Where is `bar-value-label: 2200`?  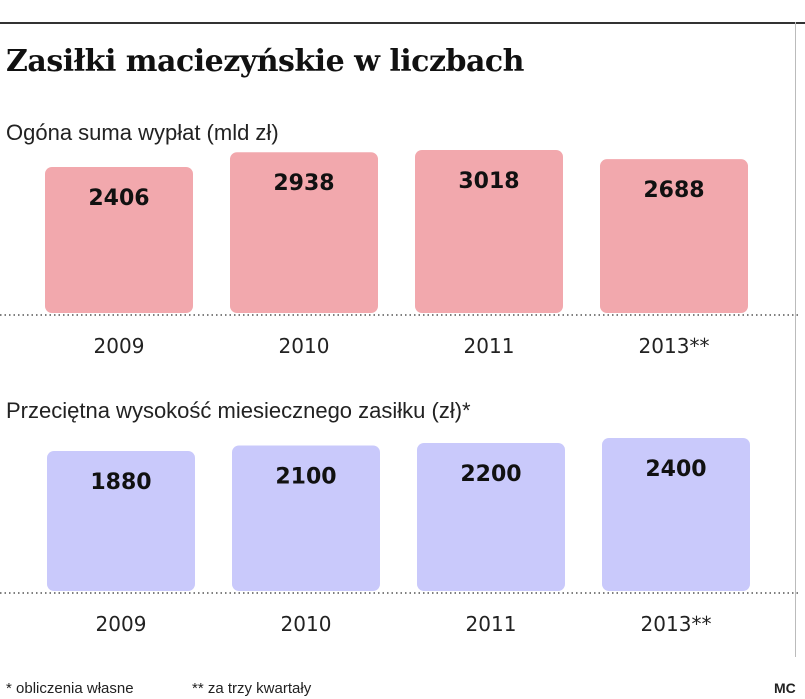 bar-value-label: 2200 is located at coordinates (490, 474).